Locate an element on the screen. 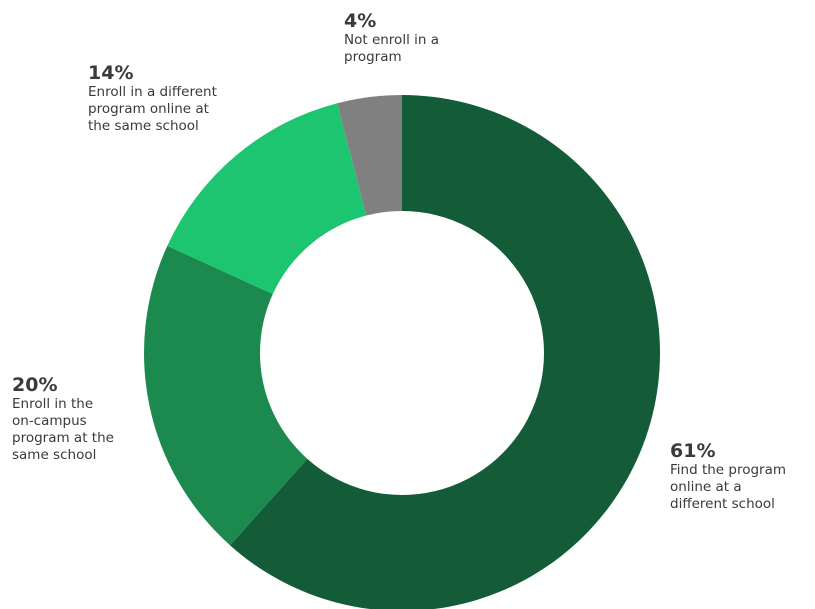 This screenshot has height=609, width=815. slice-percent: 61% is located at coordinates (693, 451).